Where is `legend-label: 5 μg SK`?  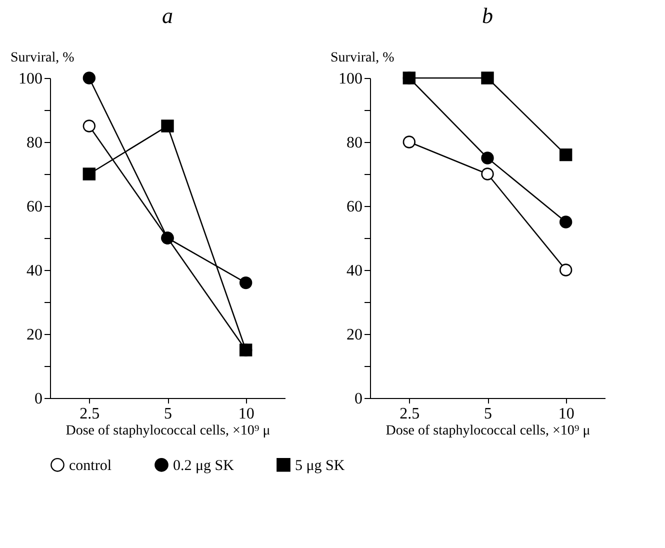 legend-label: 5 μg SK is located at coordinates (320, 466).